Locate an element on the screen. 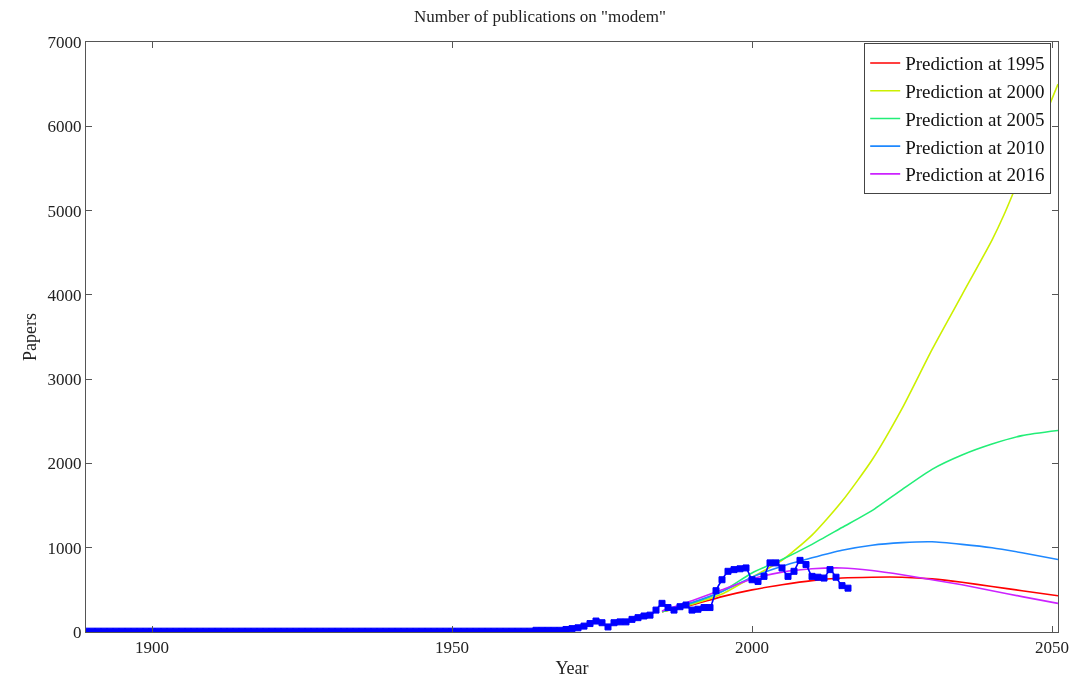  y-tick-label: 4000 is located at coordinates (64, 295).